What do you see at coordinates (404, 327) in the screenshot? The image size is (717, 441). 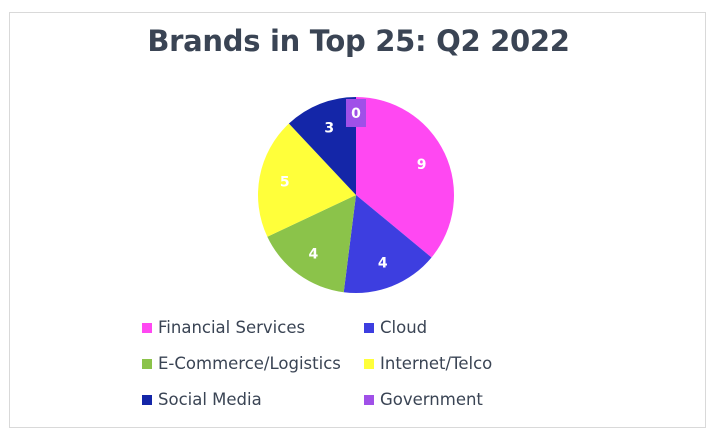 I see `legend-label-cloud: Cloud` at bounding box center [404, 327].